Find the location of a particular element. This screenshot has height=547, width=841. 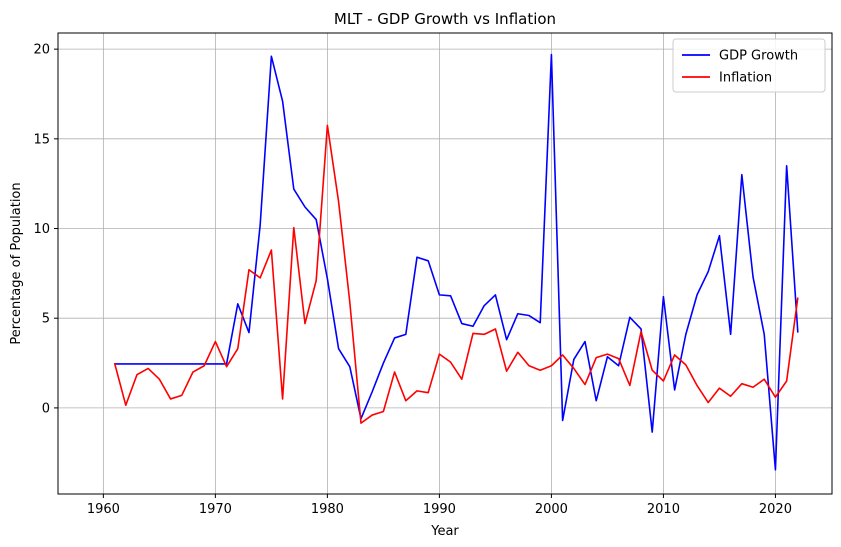

y-tick-label: 10 is located at coordinates (41, 229).